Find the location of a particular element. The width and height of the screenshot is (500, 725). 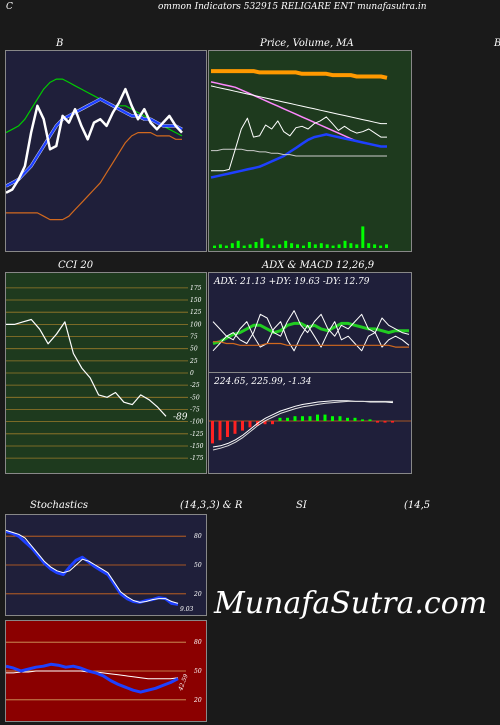

stoch-d-line is located at coordinates (92, 566).